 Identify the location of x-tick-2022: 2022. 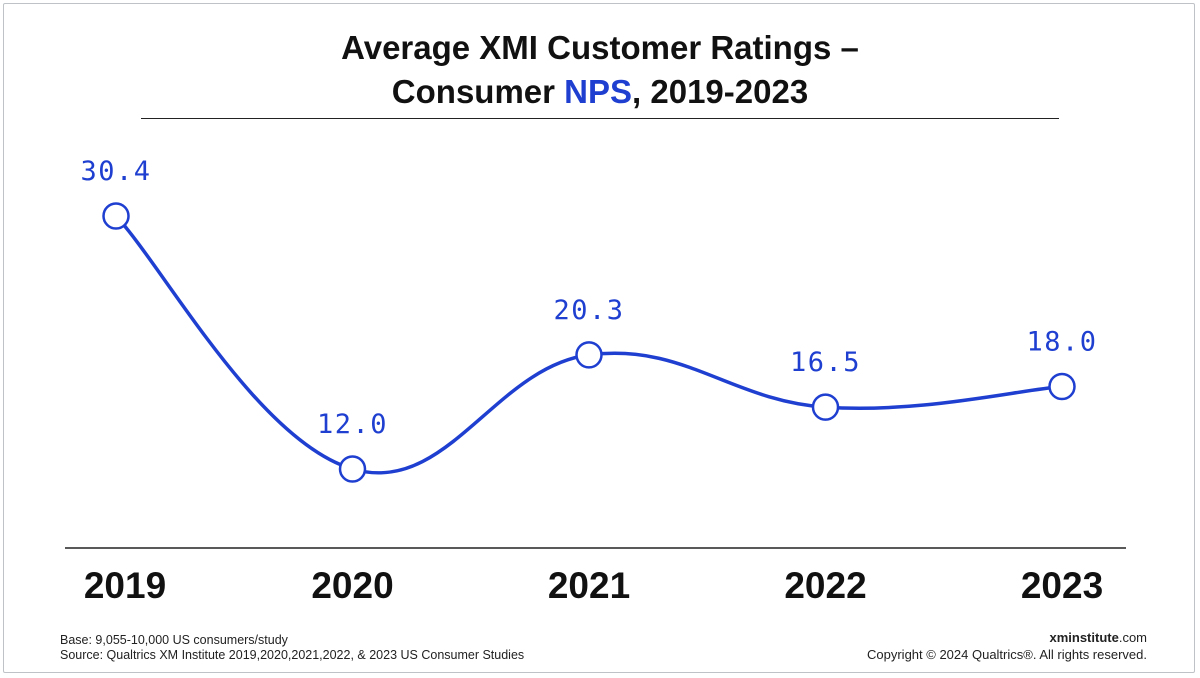
(825, 585).